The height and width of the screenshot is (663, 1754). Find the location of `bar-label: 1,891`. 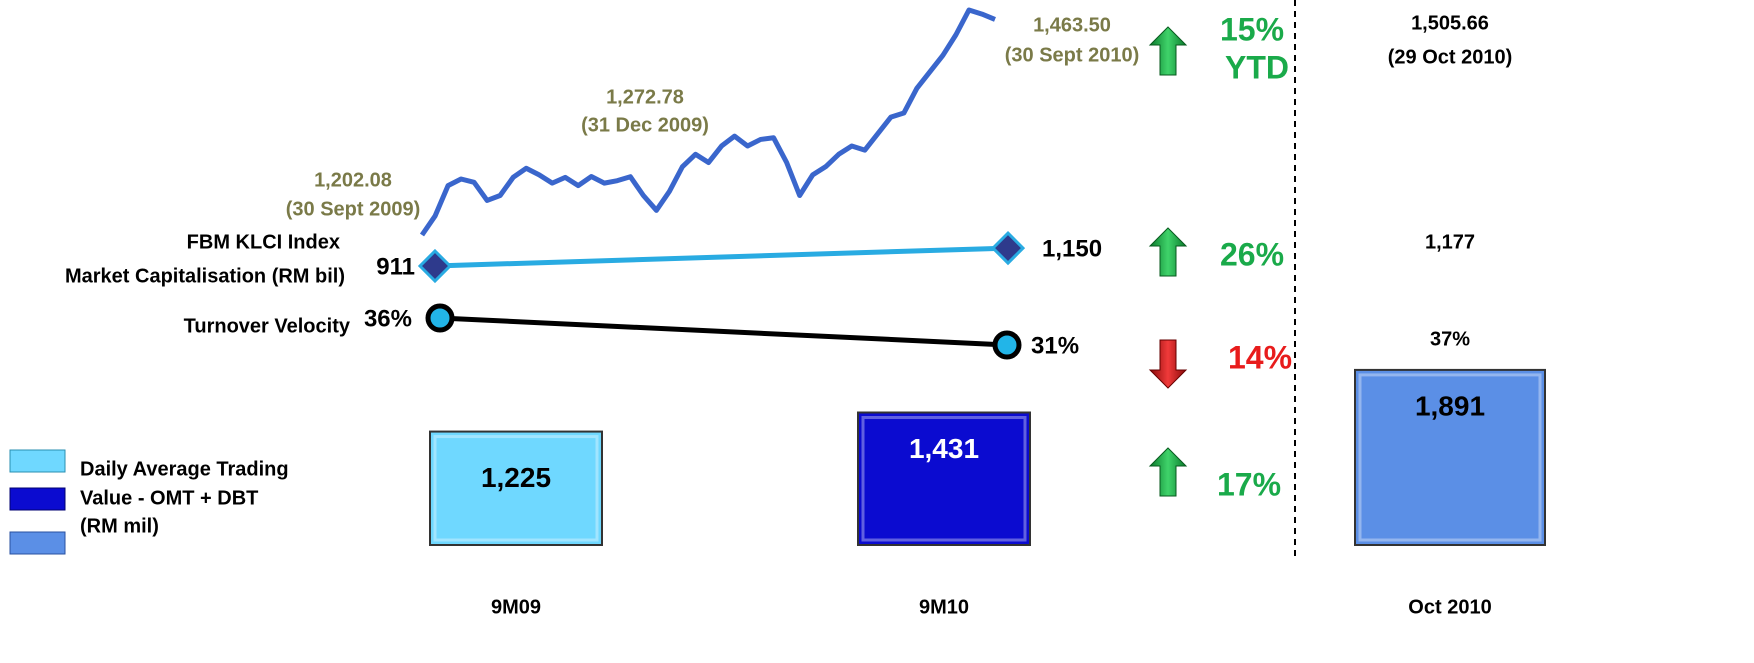

bar-label: 1,891 is located at coordinates (1450, 405).